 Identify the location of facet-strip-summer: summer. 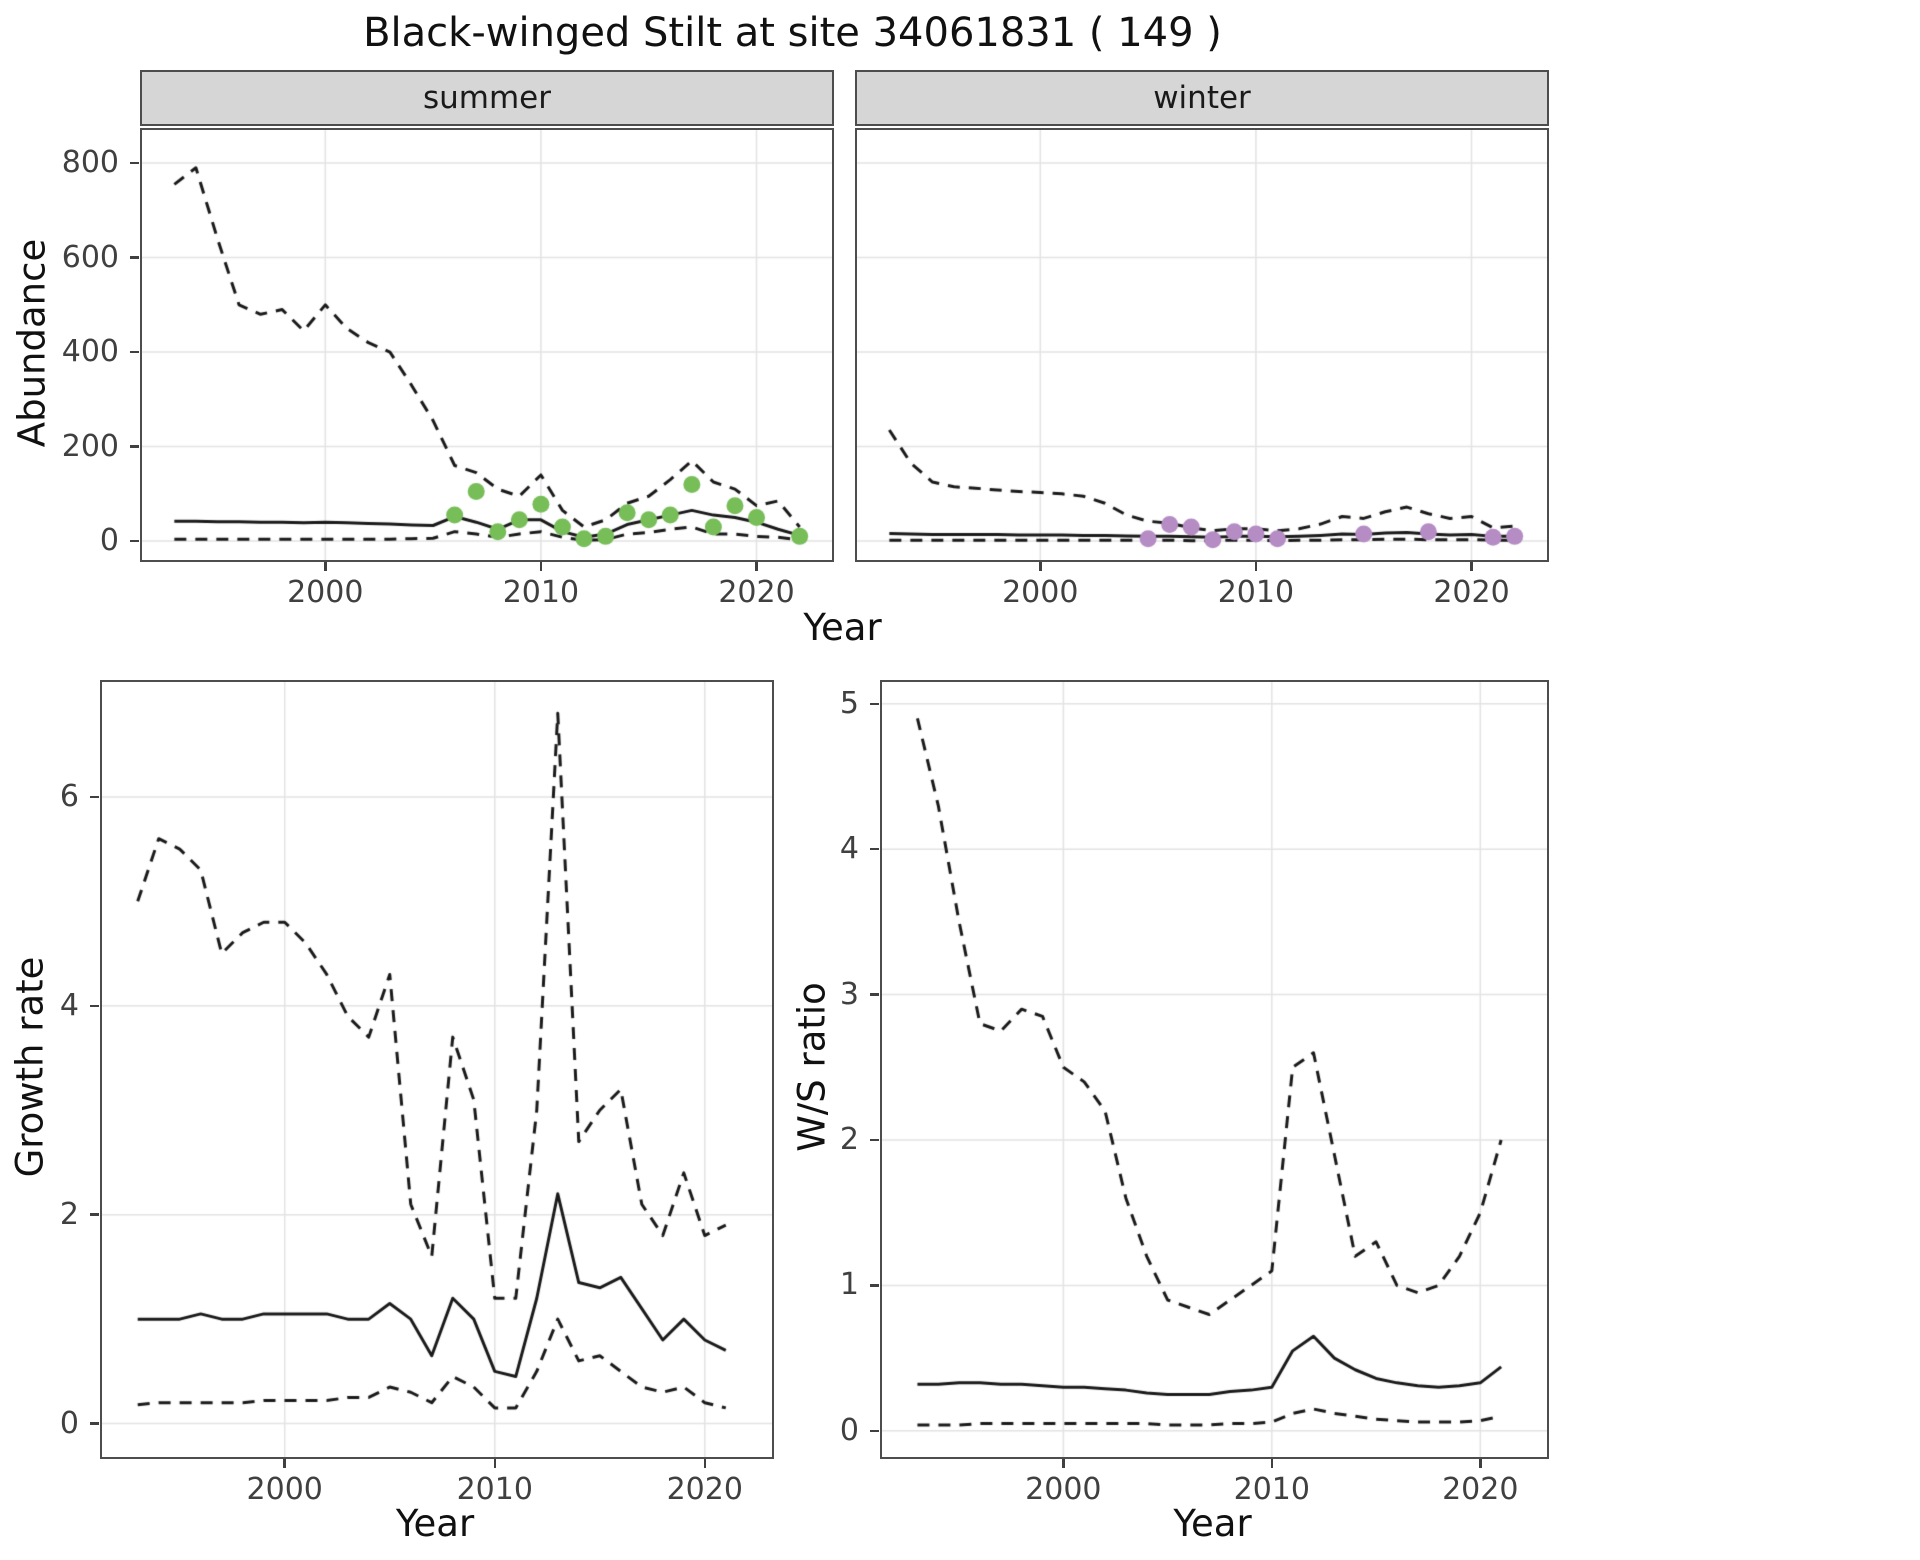
(487, 98).